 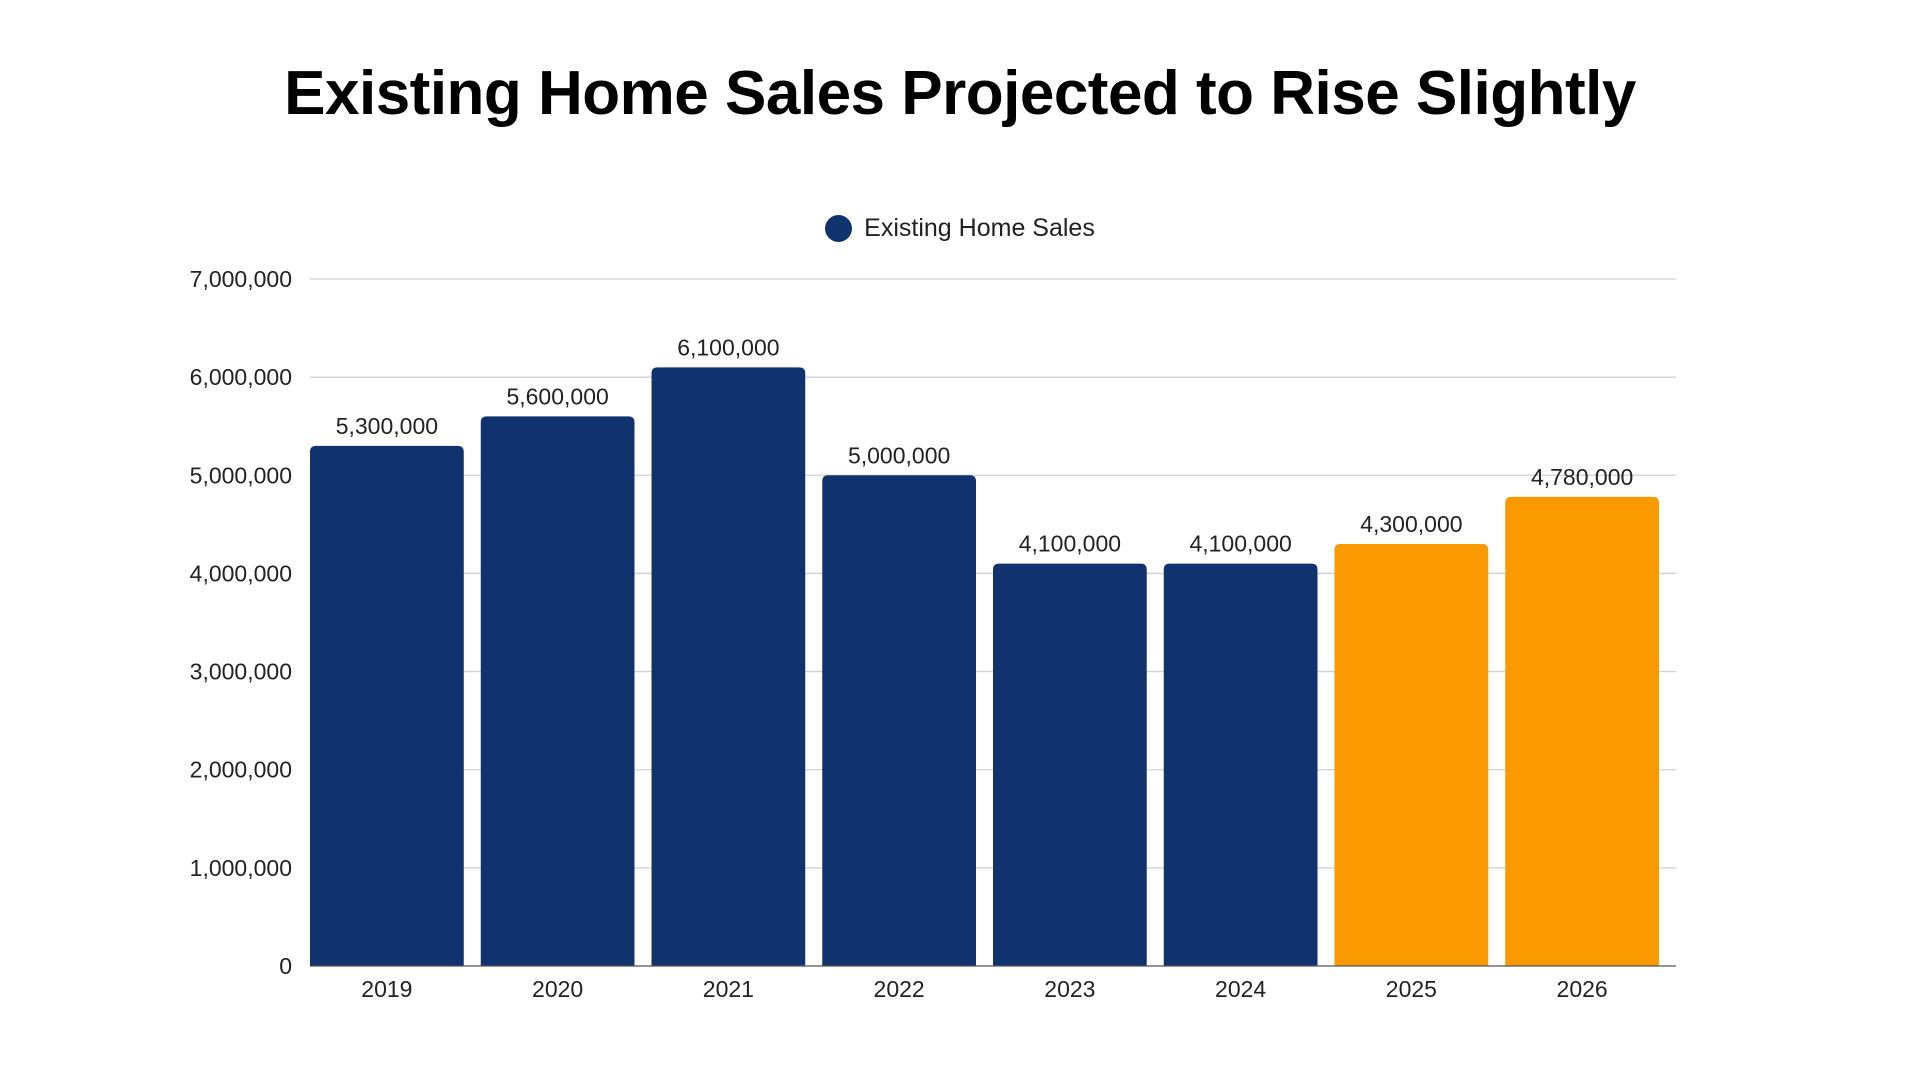 I want to click on data-label: 5,000,000, so click(x=899, y=455).